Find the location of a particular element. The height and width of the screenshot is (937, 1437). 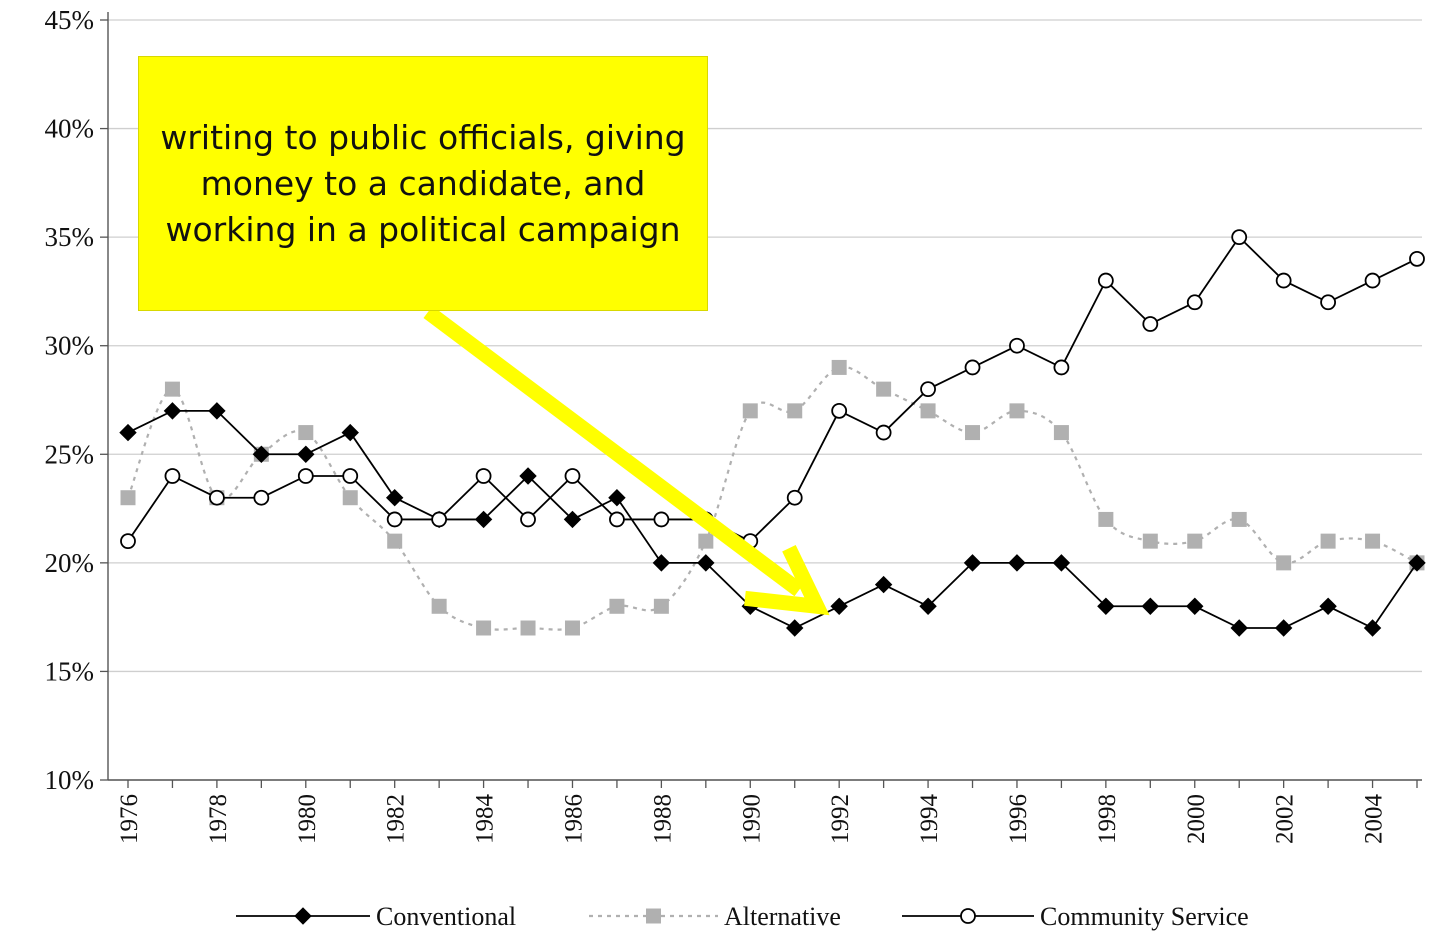

legend-item-conventional: Conventional is located at coordinates (376, 916).